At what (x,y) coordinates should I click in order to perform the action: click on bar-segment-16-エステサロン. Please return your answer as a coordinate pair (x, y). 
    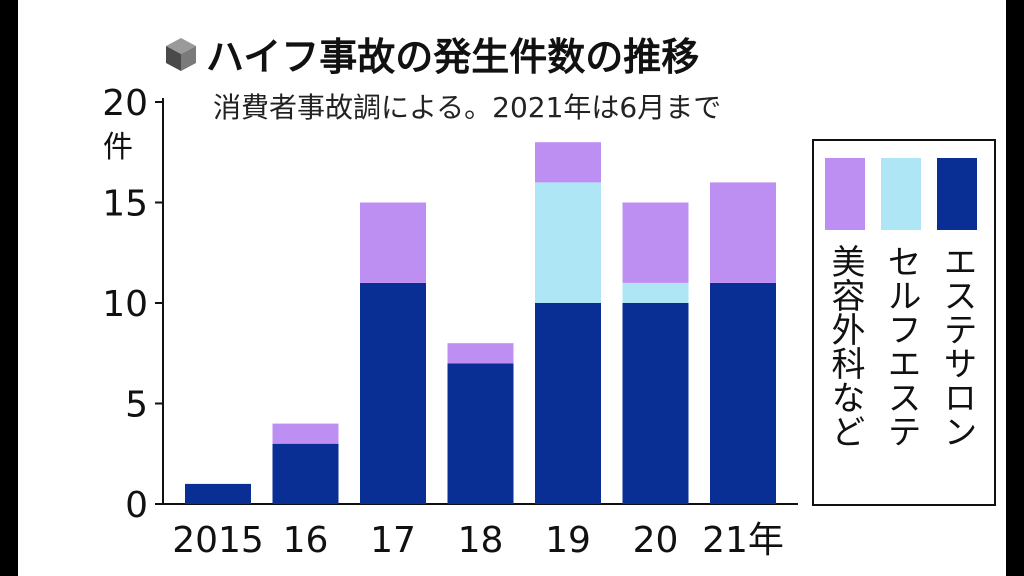
    Looking at the image, I should click on (305, 473).